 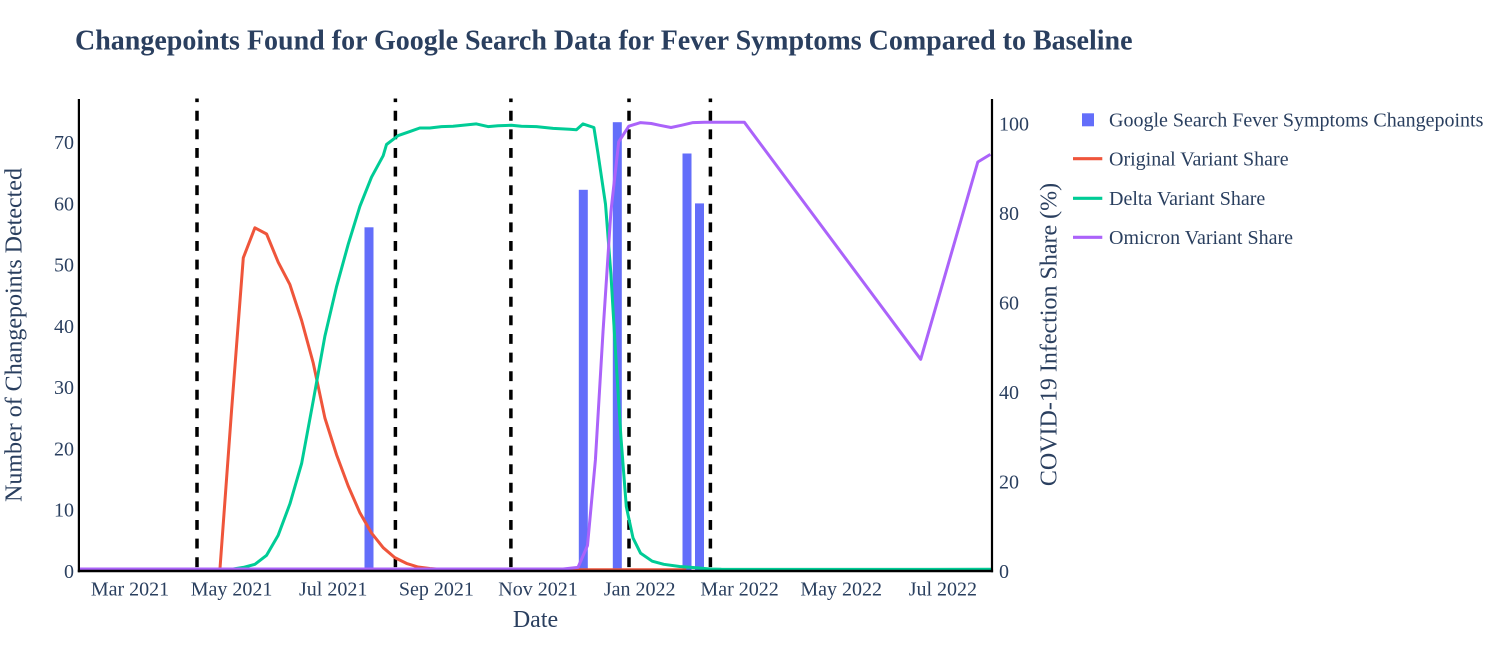 I want to click on svg-text: Jul 2022, so click(x=943, y=590).